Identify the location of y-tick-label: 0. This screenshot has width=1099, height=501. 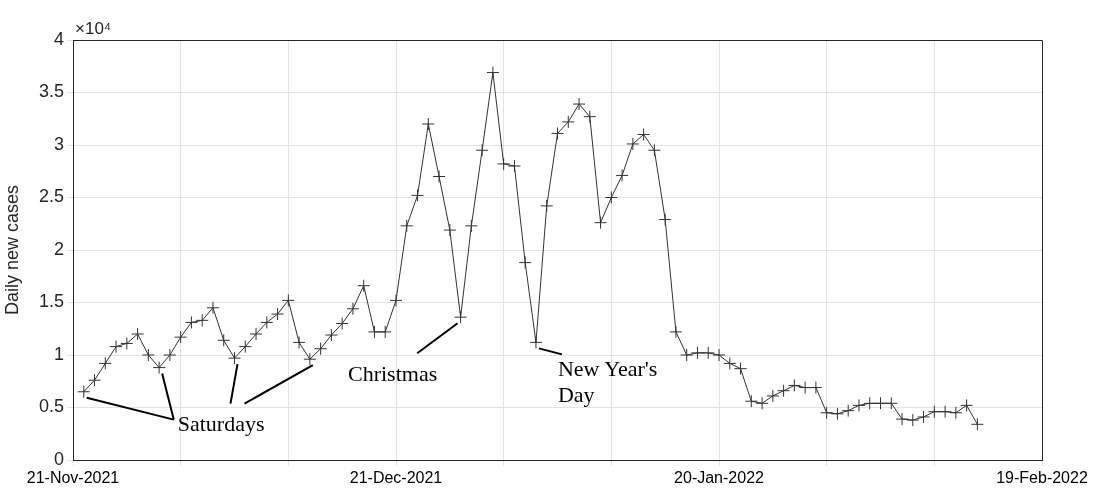
(58, 458).